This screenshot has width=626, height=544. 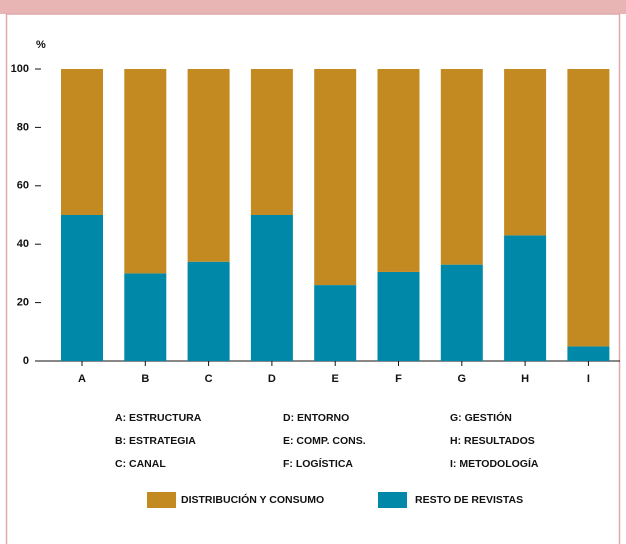 What do you see at coordinates (23, 244) in the screenshot?
I see `y-tick-label: 40` at bounding box center [23, 244].